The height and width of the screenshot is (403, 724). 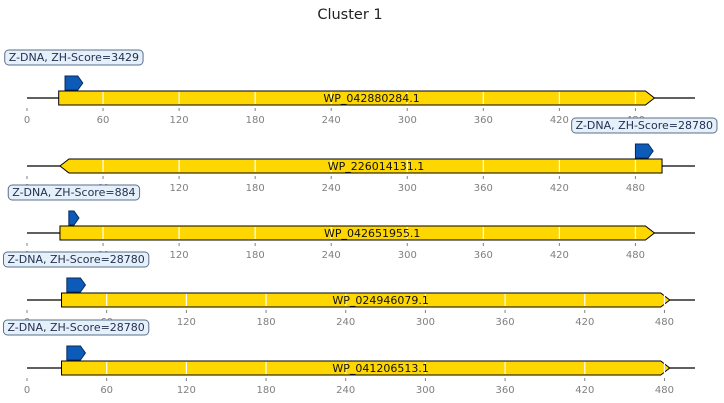 What do you see at coordinates (380, 300) in the screenshot?
I see `gene-label: WP_024946079.1` at bounding box center [380, 300].